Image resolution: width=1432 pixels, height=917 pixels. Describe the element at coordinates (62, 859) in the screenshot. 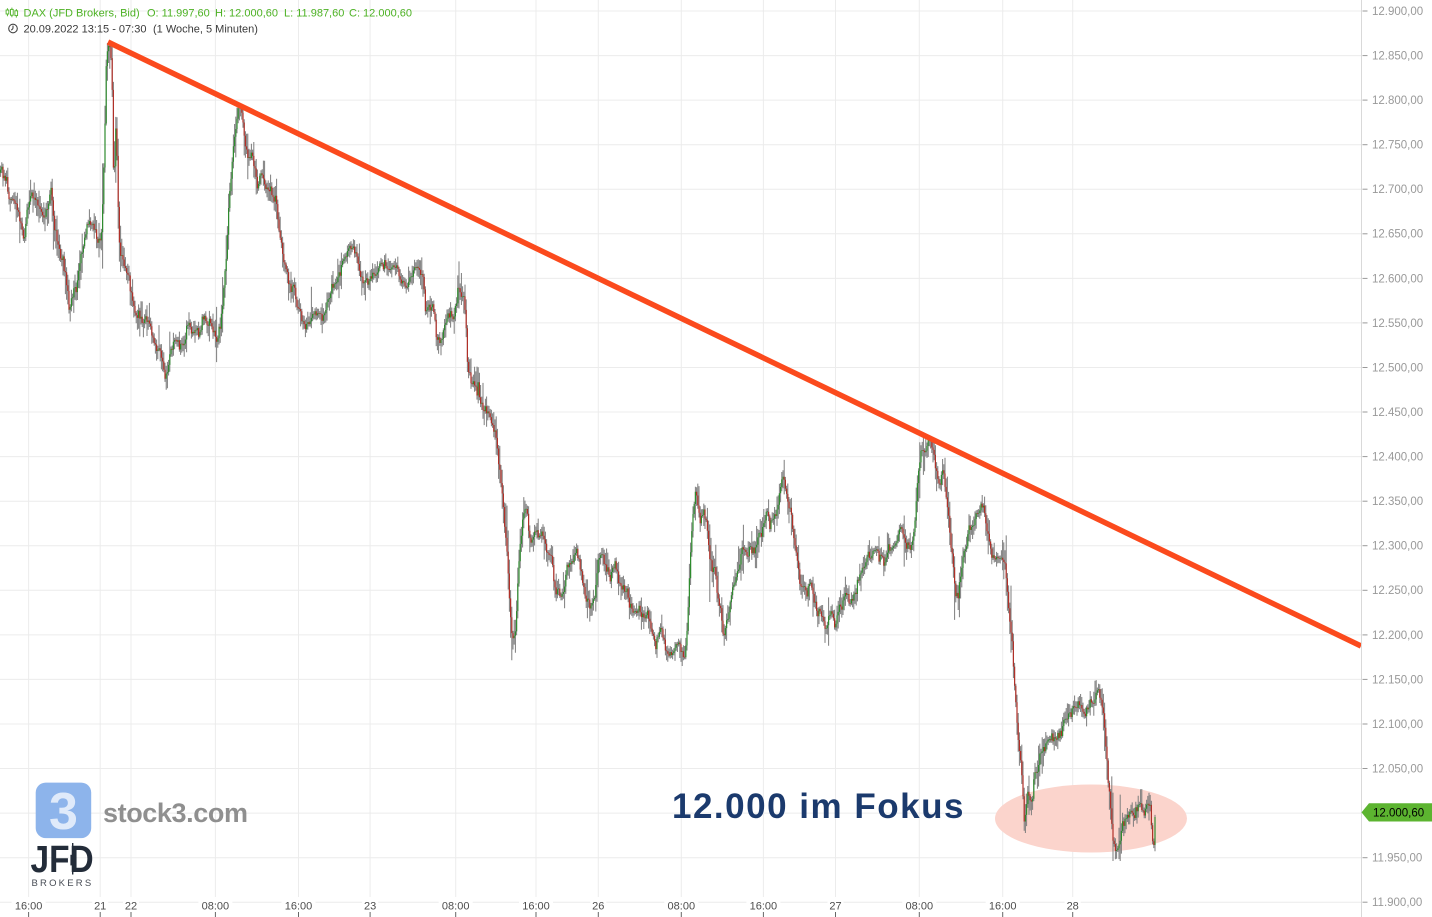

I see `svg-text: JFD` at that location.